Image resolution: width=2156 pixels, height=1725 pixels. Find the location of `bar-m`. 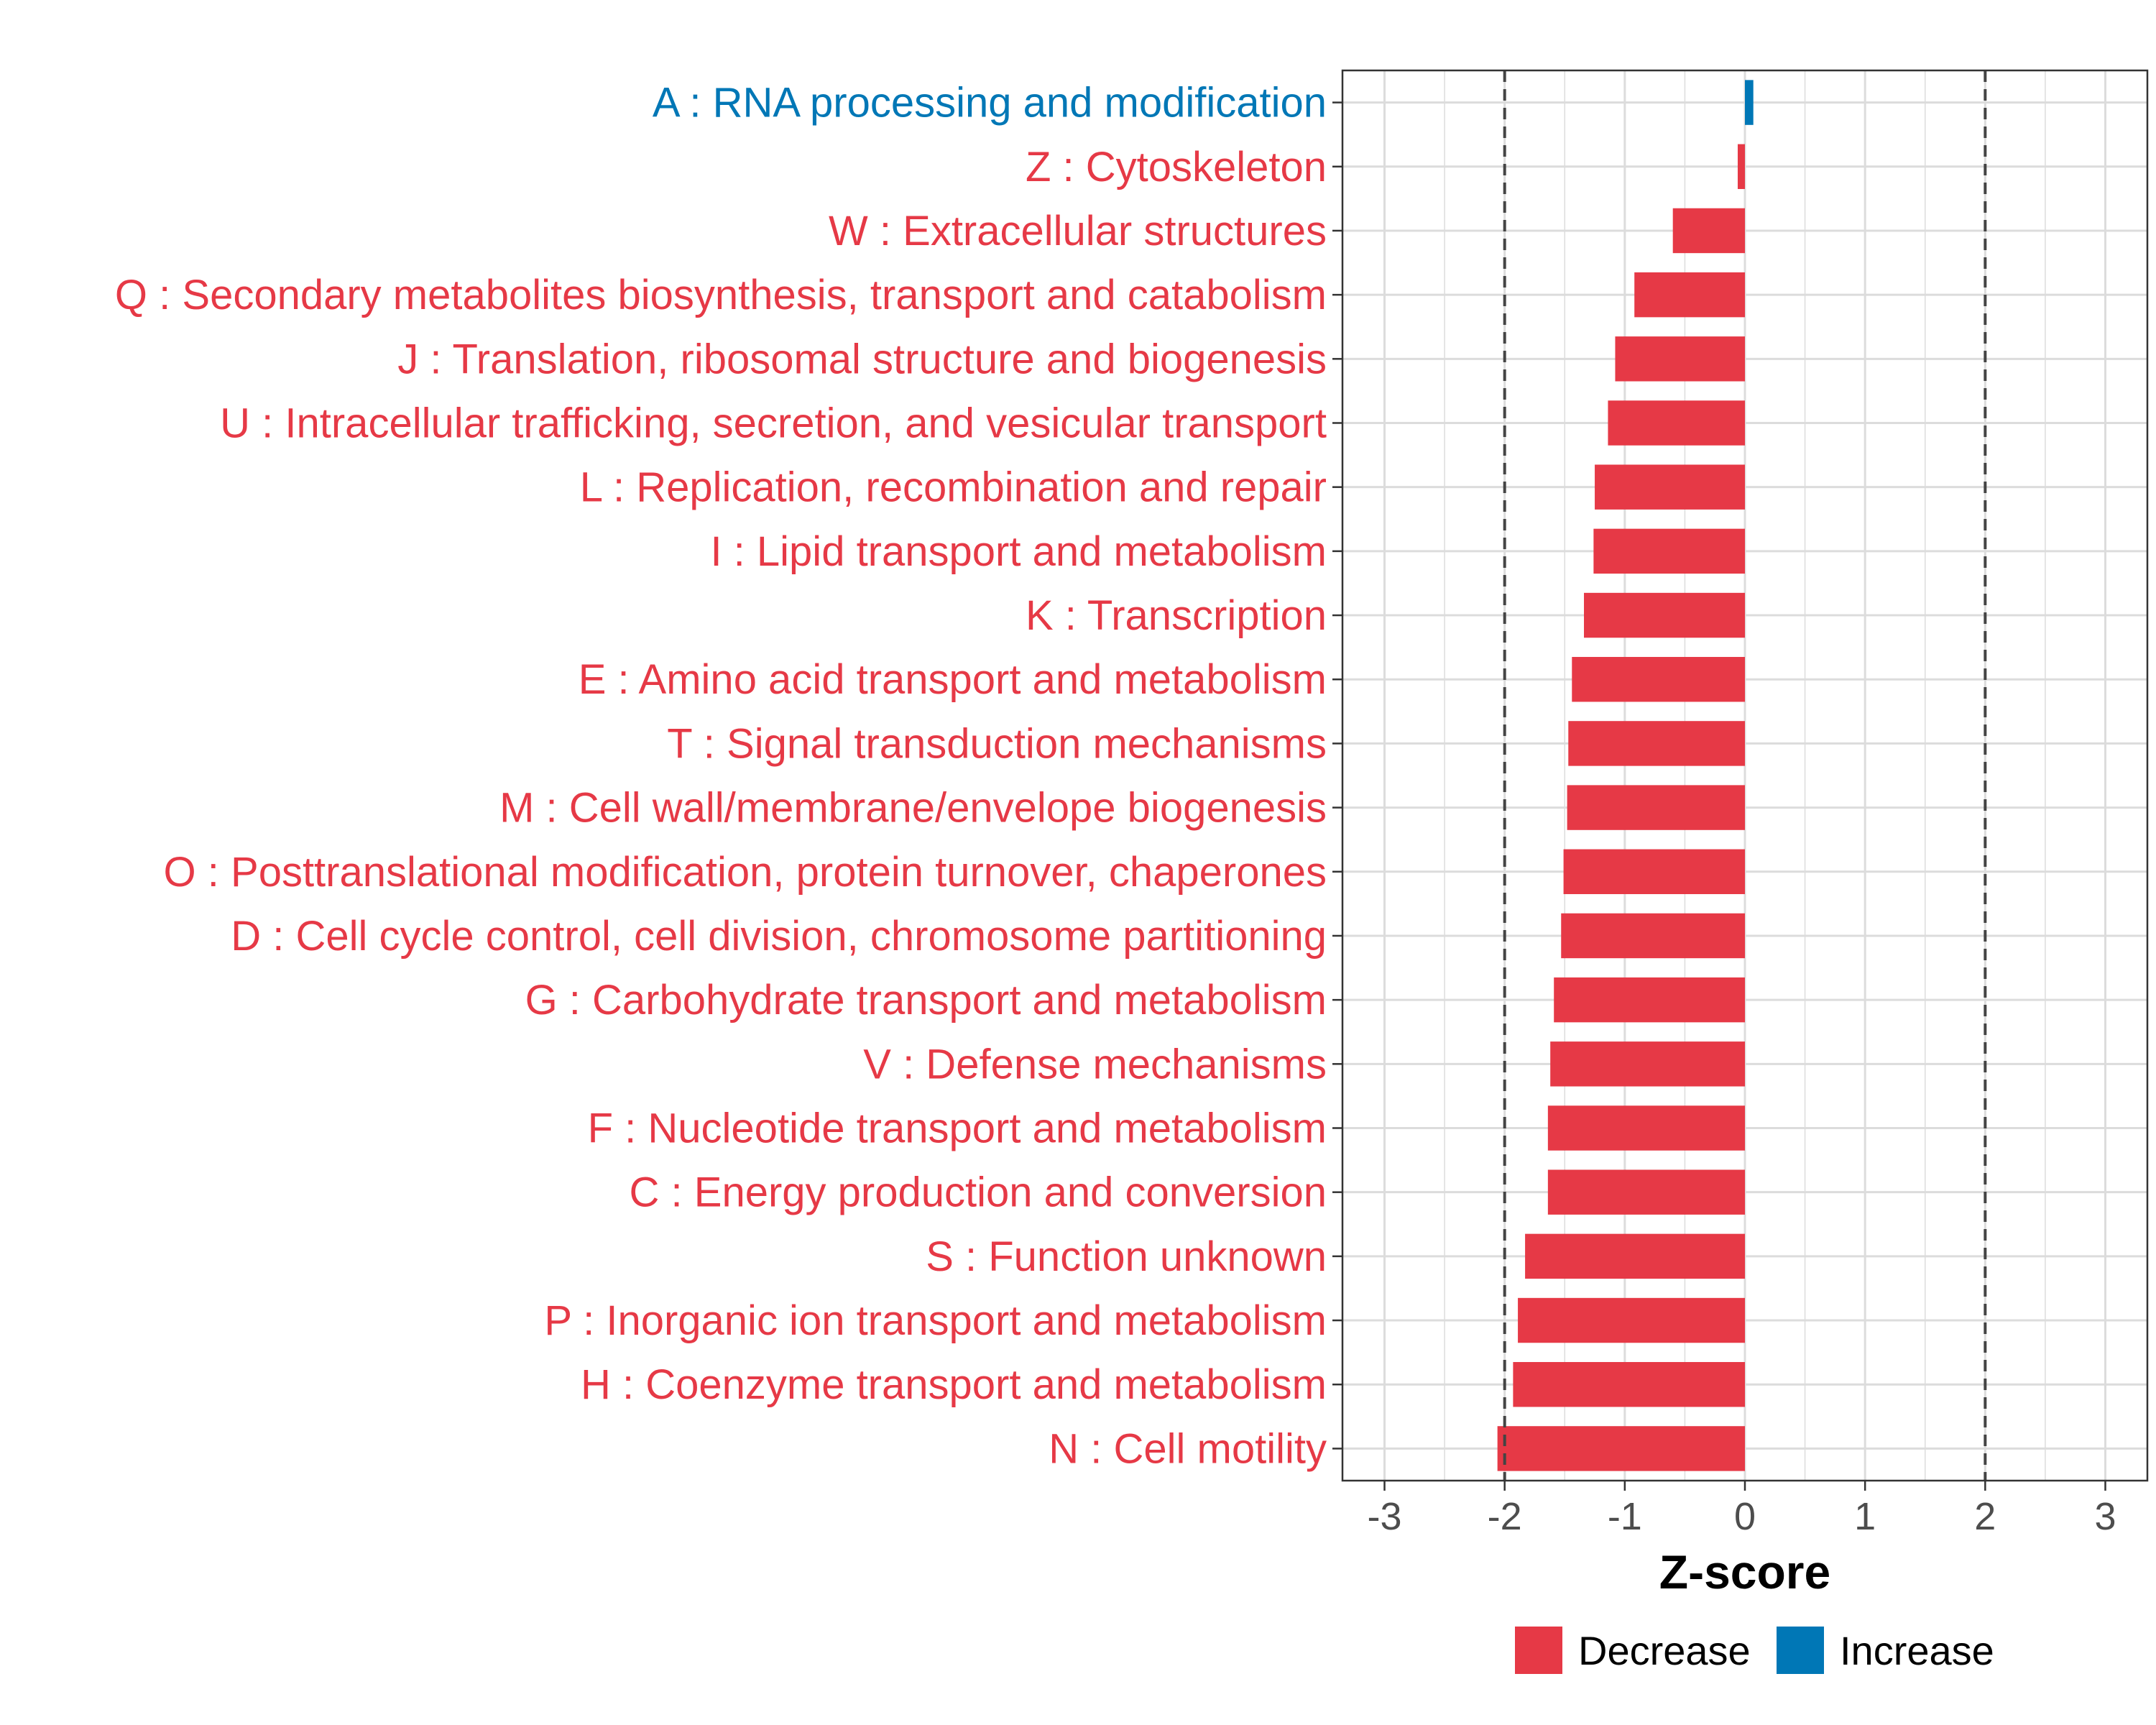

bar-m is located at coordinates (1656, 807).